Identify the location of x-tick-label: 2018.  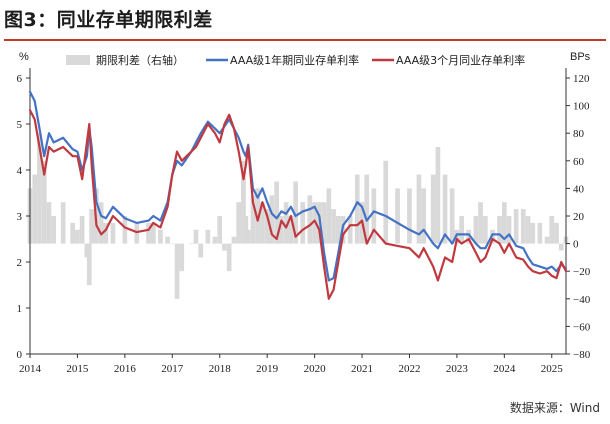
(220, 369).